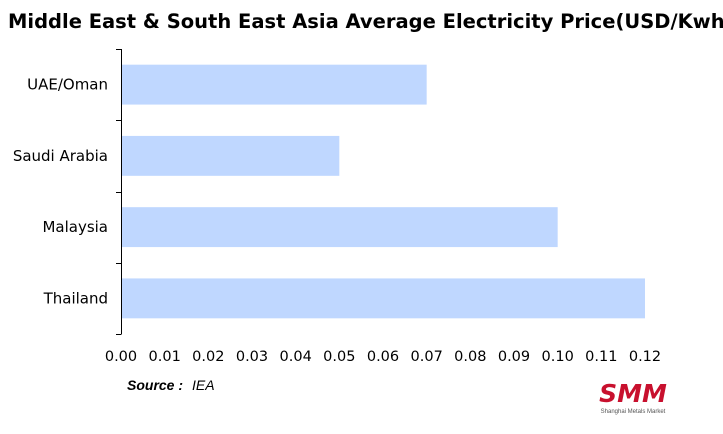  What do you see at coordinates (339, 227) in the screenshot?
I see `bar-malaysia` at bounding box center [339, 227].